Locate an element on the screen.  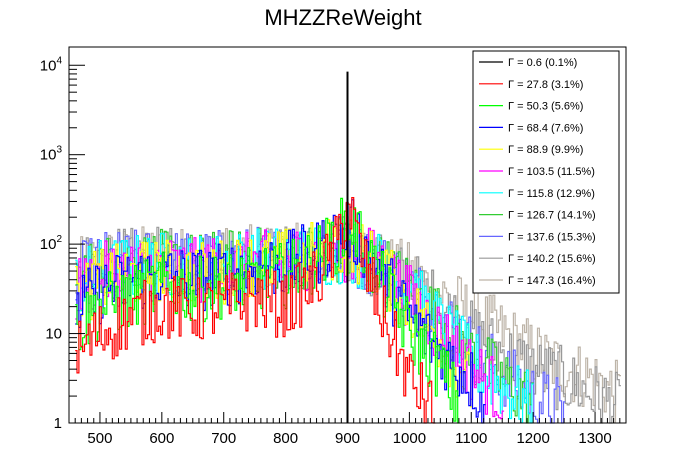
x-axis: 500 600 700 800 900 1000 1100 1200 1300 is located at coordinates (347, 429).